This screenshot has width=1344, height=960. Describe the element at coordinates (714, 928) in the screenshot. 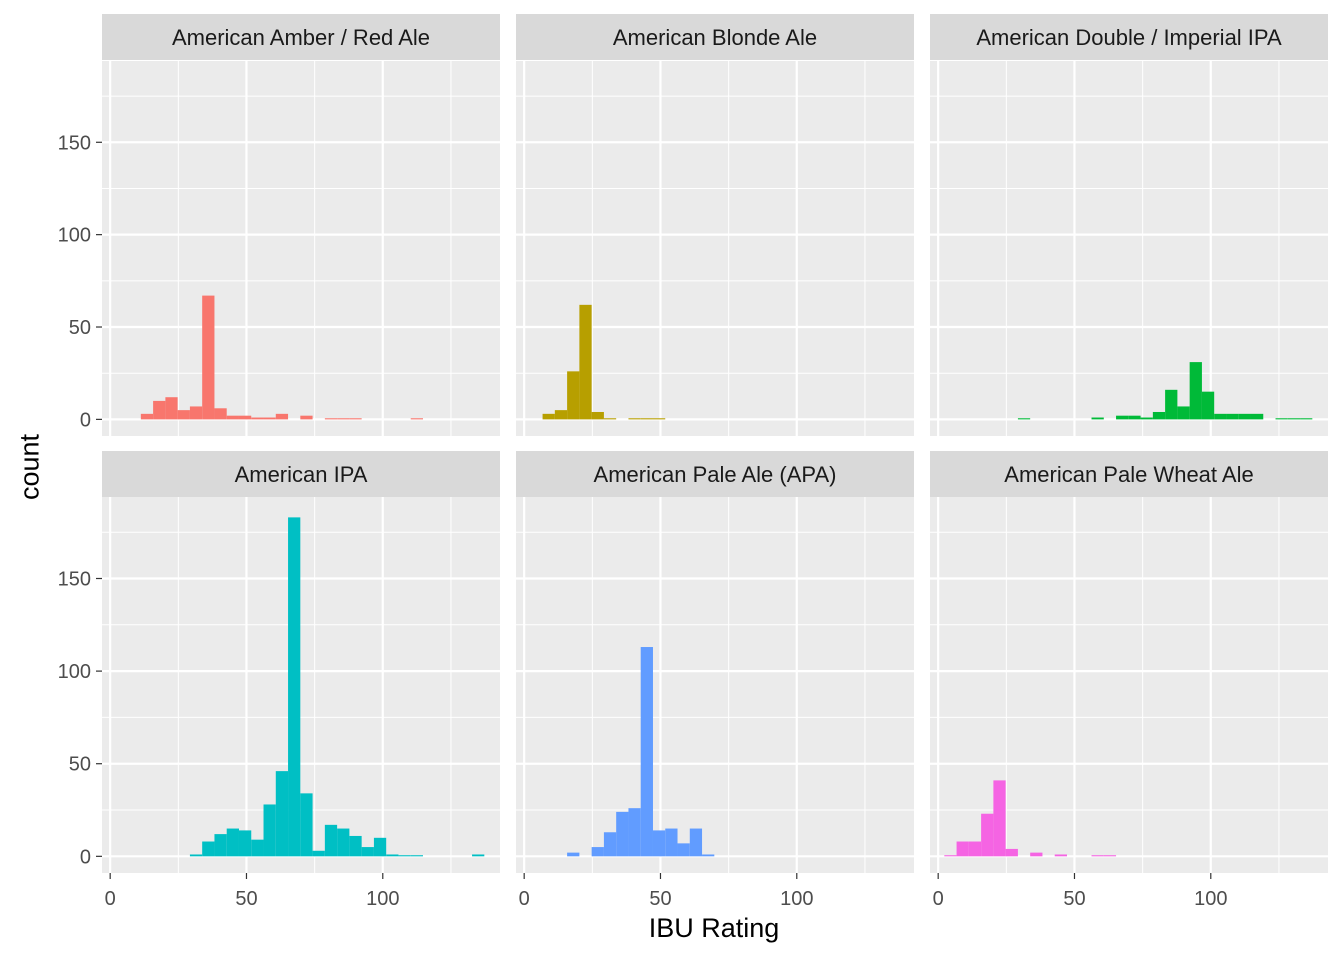

I see `x-axis-title: IBU Rating` at that location.